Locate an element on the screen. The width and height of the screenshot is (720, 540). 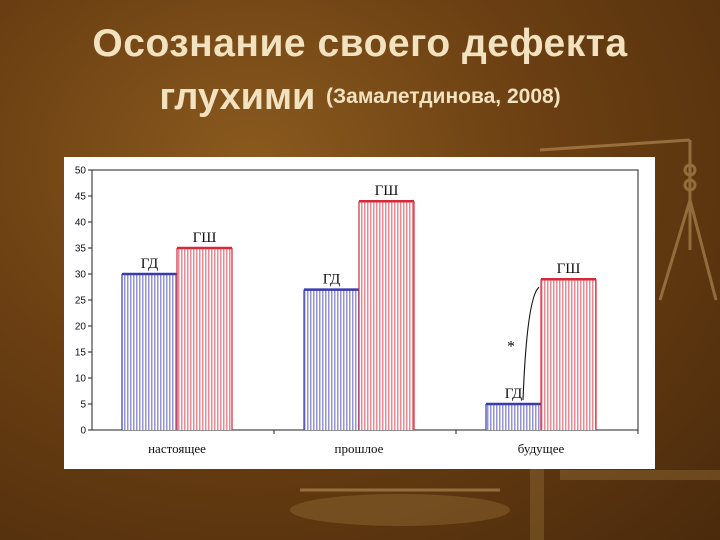
y-tick-label: 20 is located at coordinates (81, 327).